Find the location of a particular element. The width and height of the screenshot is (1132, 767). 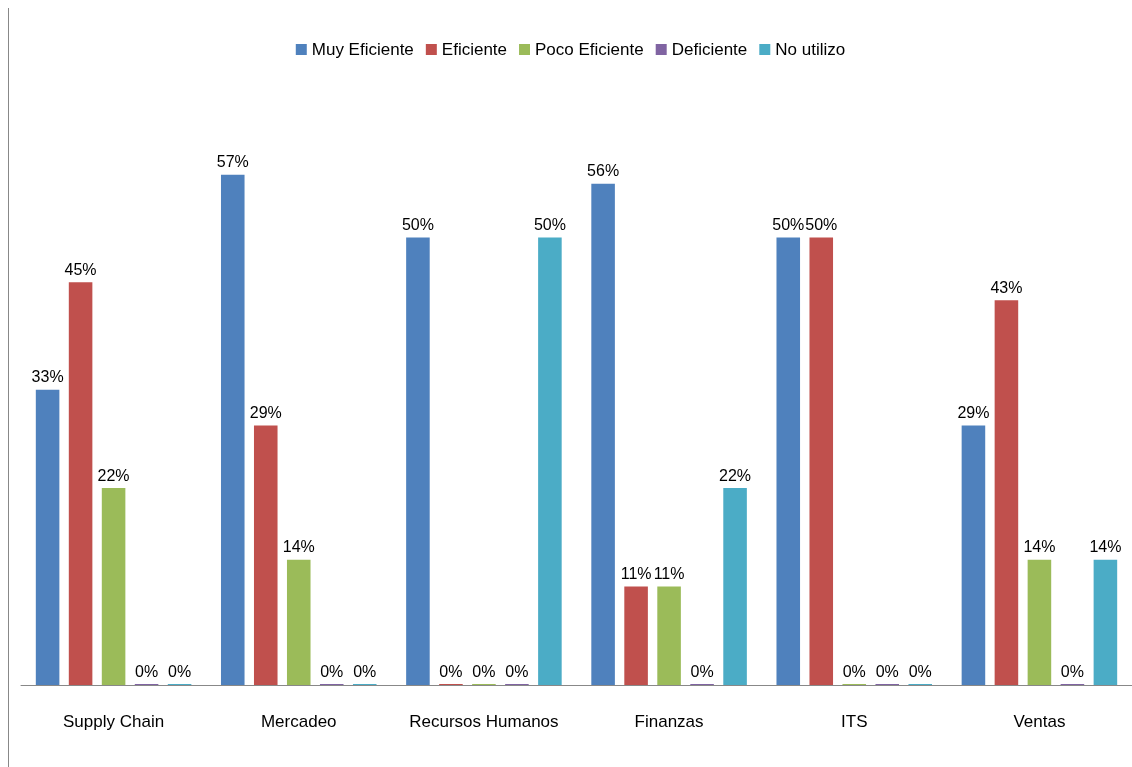

data-label: 57% is located at coordinates (232, 162).